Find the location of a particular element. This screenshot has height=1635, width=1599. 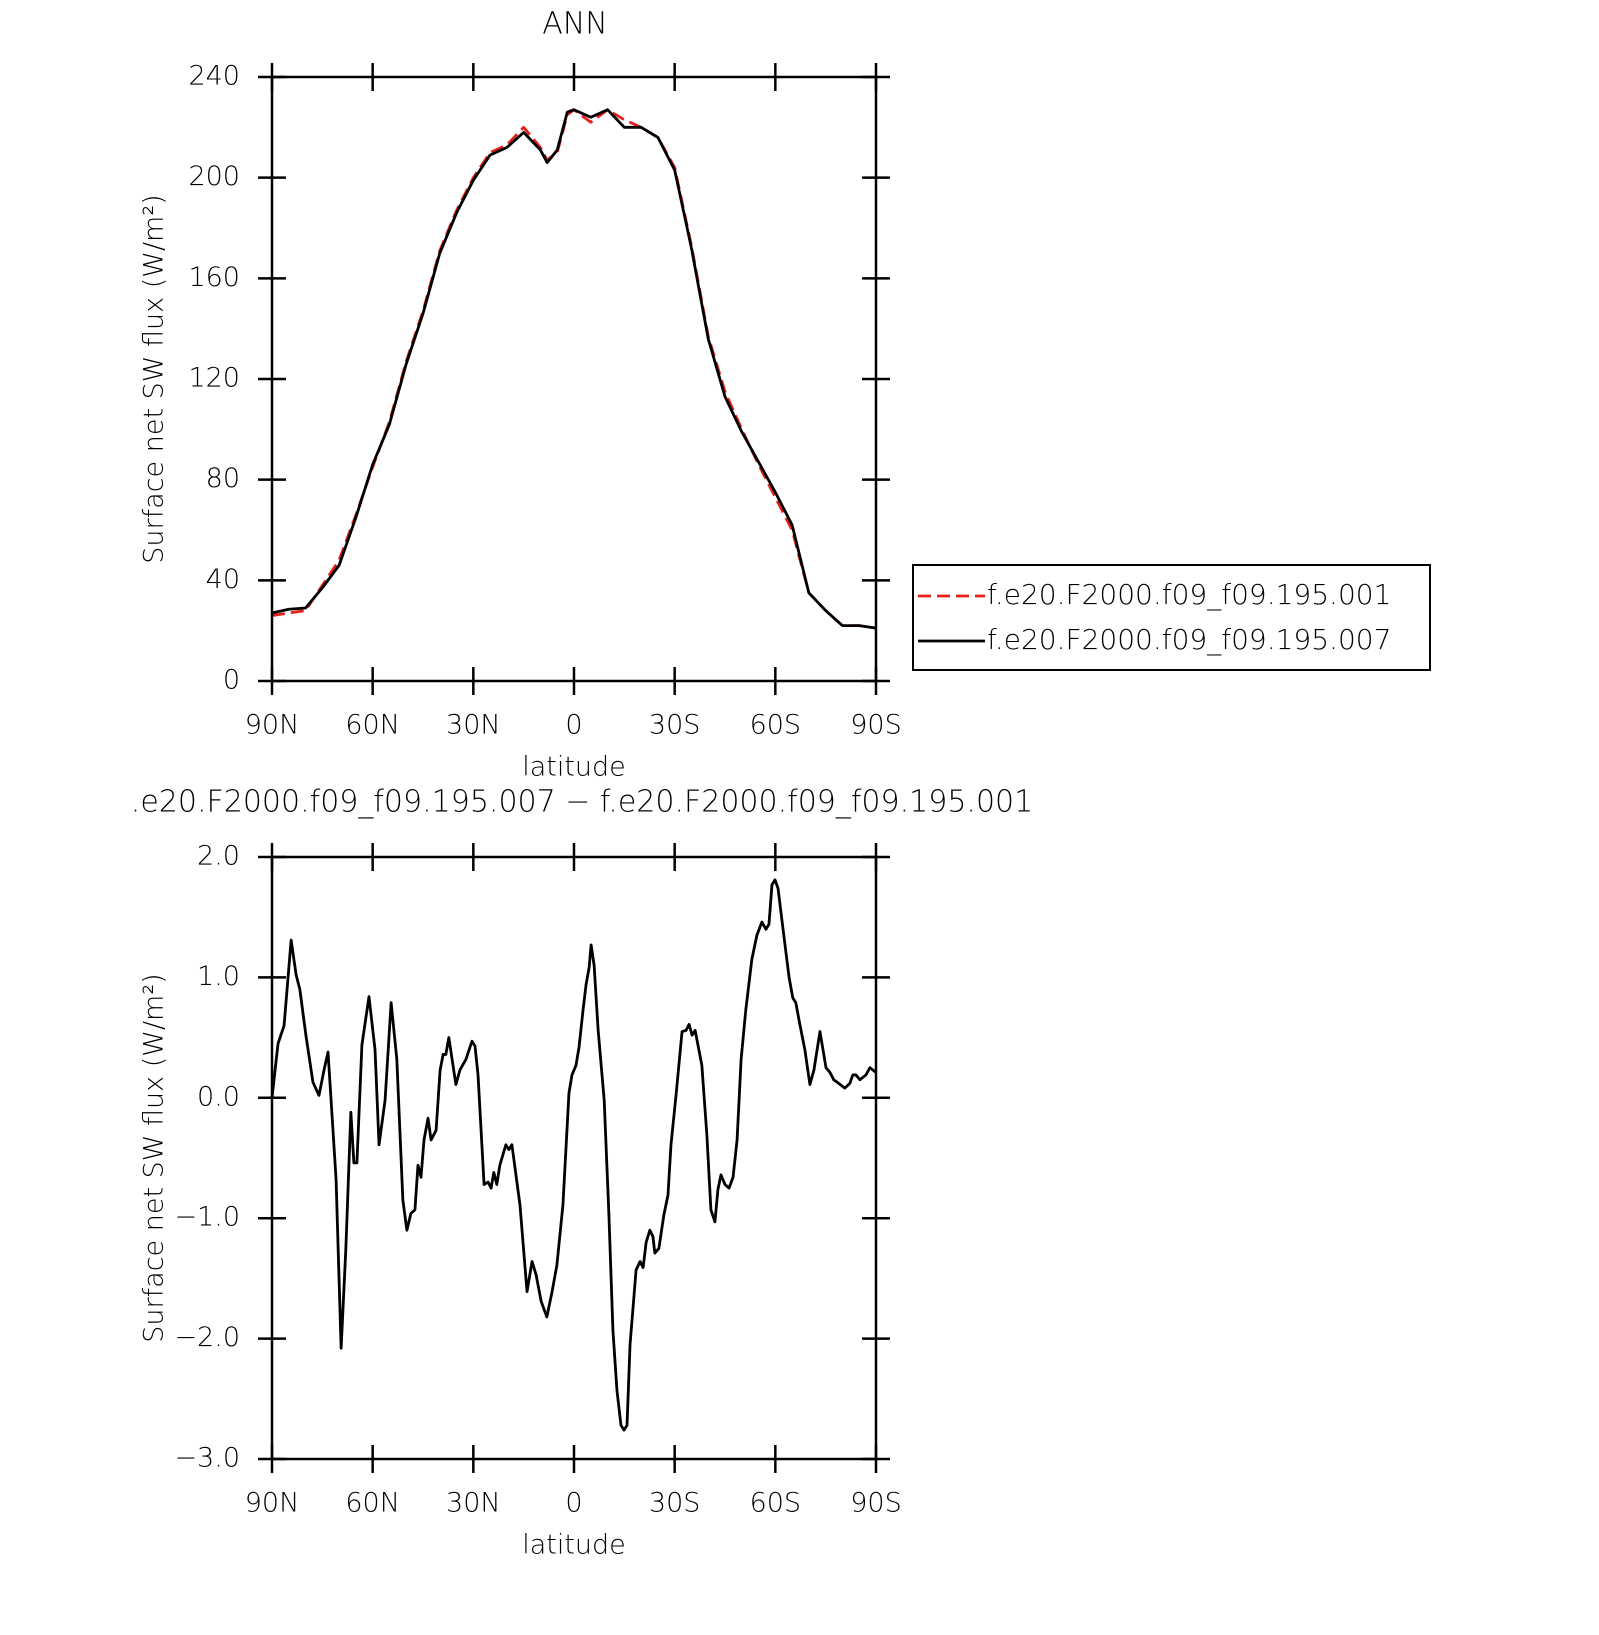

y-tick-label: 80 is located at coordinates (223, 478).